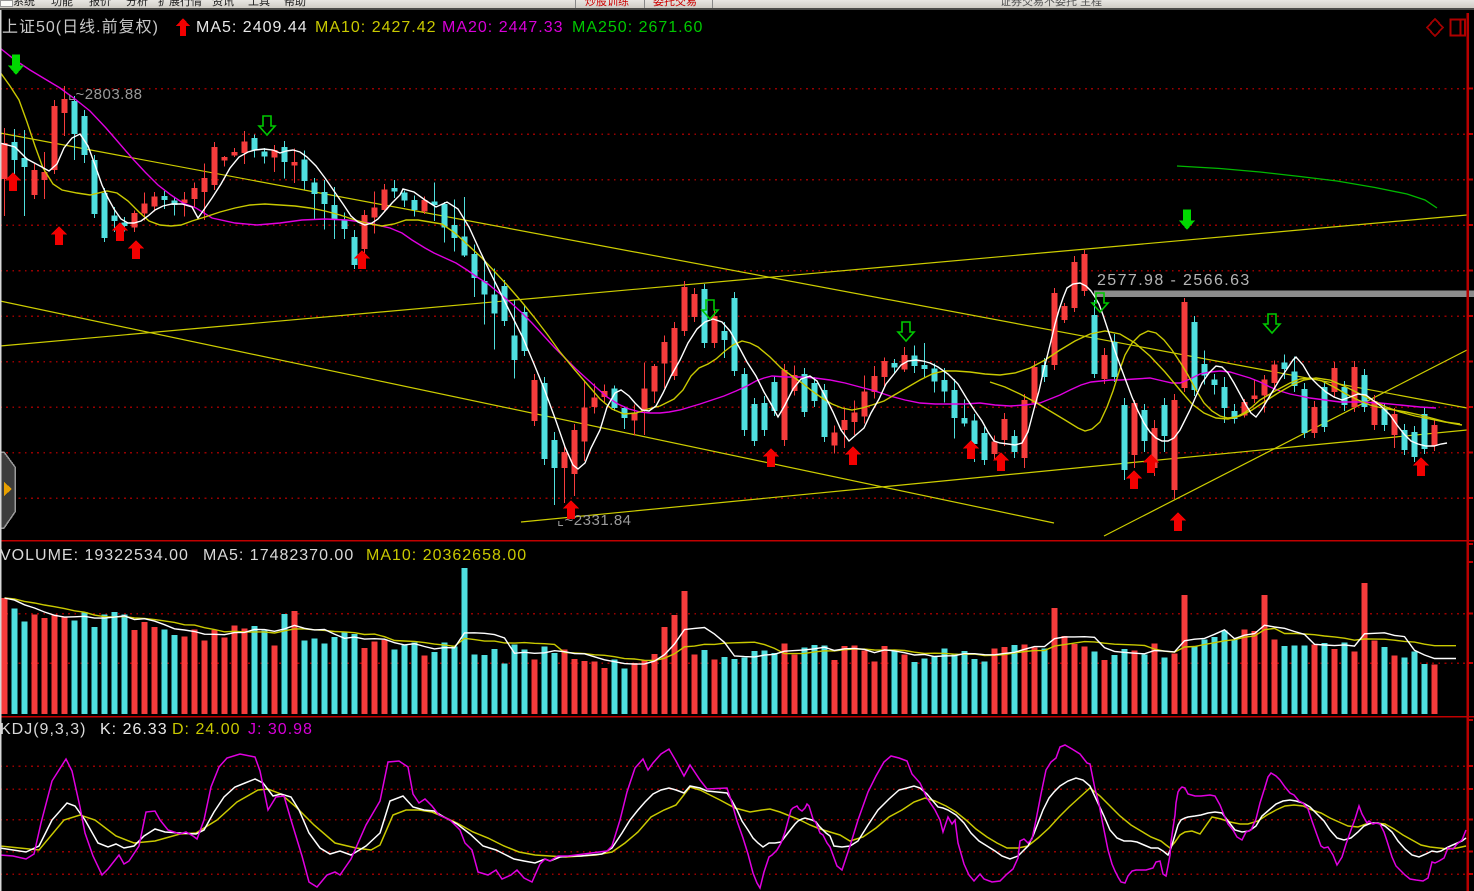  I want to click on svg-text: MA10: 20362658.00, so click(446, 555).